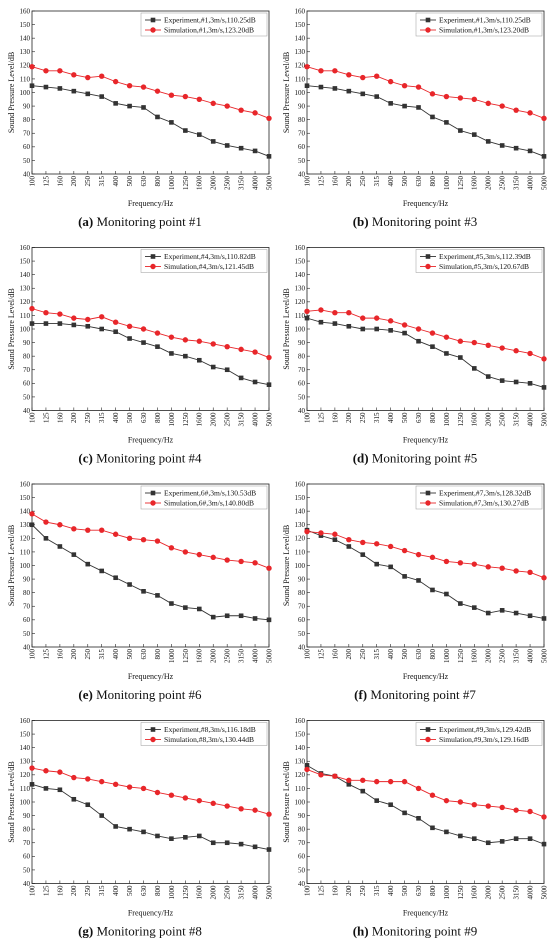 The width and height of the screenshot is (550, 947). I want to click on x-tick-label: 3150, so click(242, 419).